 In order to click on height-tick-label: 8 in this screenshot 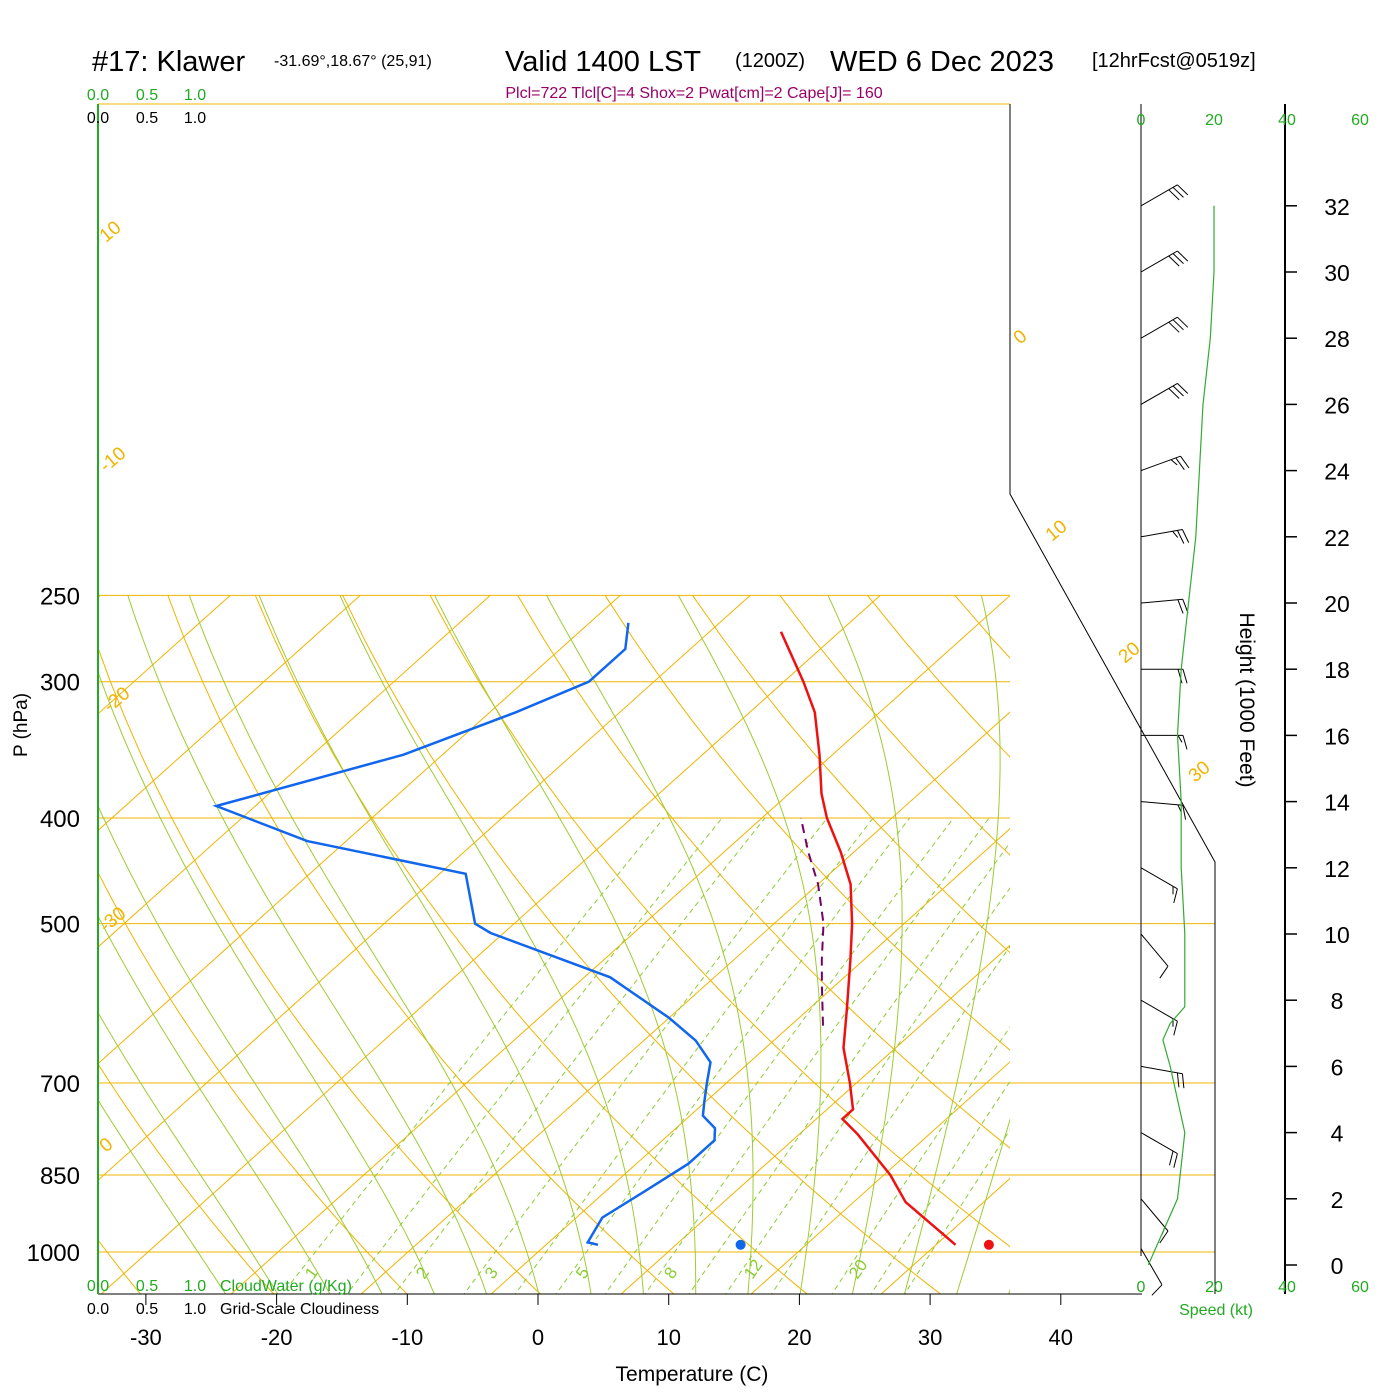, I will do `click(1337, 1001)`.